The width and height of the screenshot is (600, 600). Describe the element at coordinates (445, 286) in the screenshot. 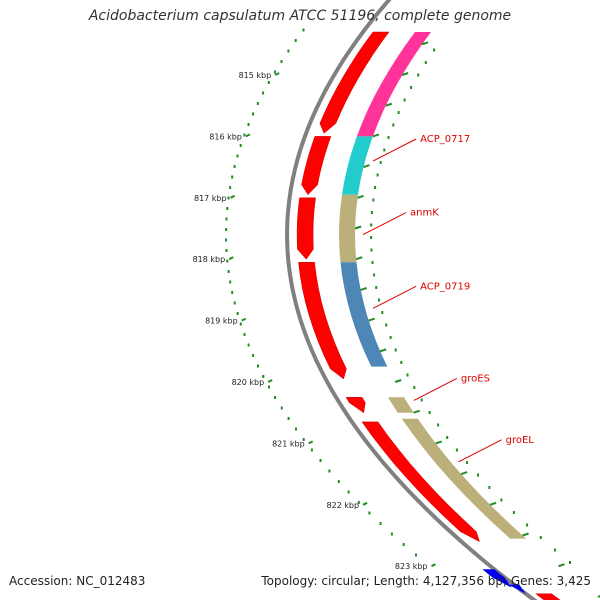

I see `gene-label: ACP_0719` at that location.